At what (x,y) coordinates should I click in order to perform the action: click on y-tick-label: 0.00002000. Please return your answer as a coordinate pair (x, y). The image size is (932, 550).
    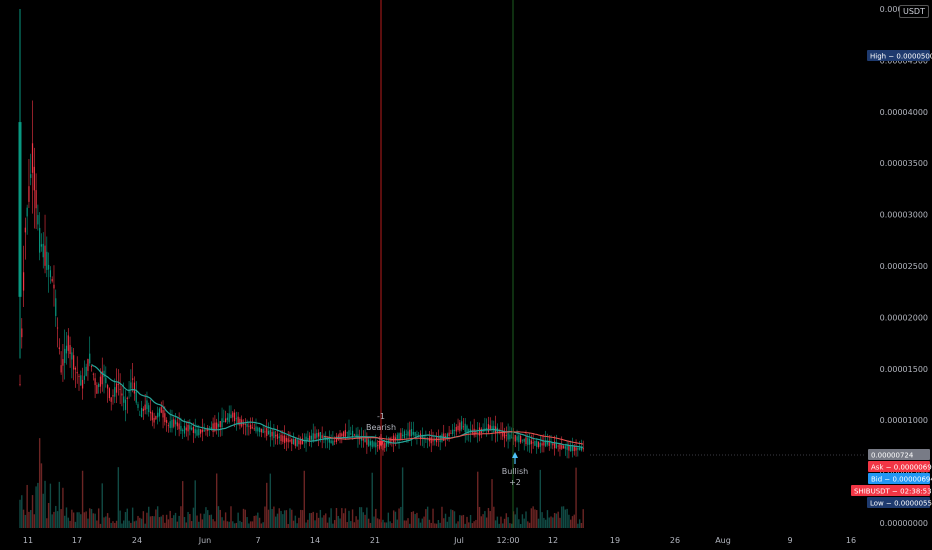
    Looking at the image, I should click on (904, 317).